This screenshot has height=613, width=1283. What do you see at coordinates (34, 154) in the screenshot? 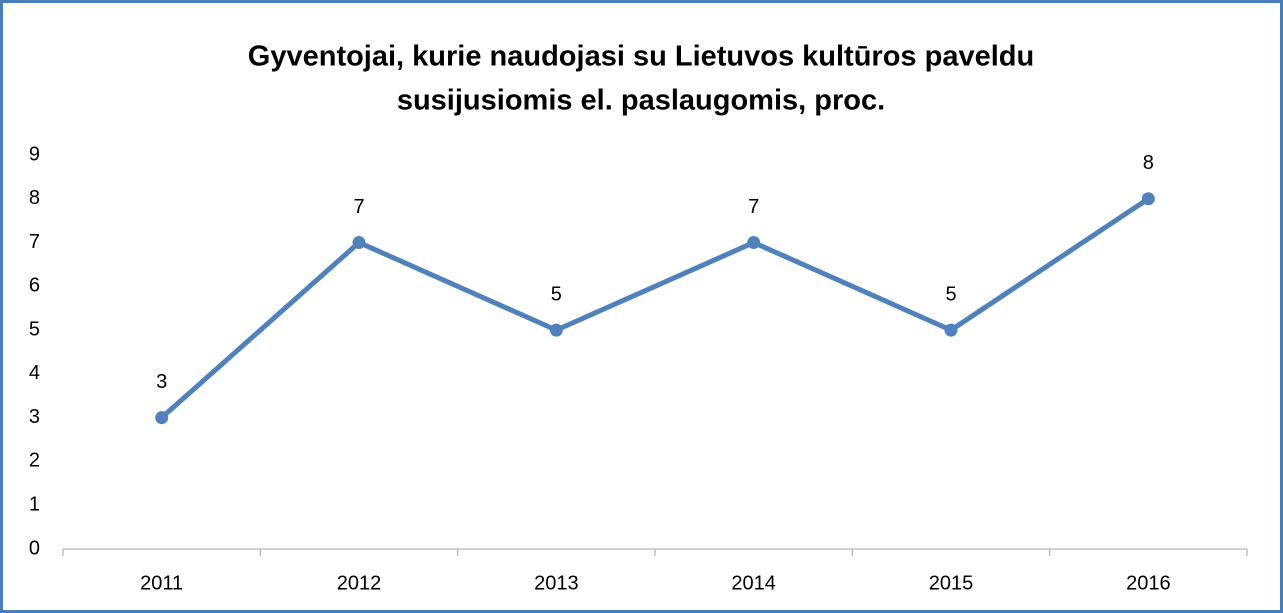
I see `y-tick-label: 9` at bounding box center [34, 154].